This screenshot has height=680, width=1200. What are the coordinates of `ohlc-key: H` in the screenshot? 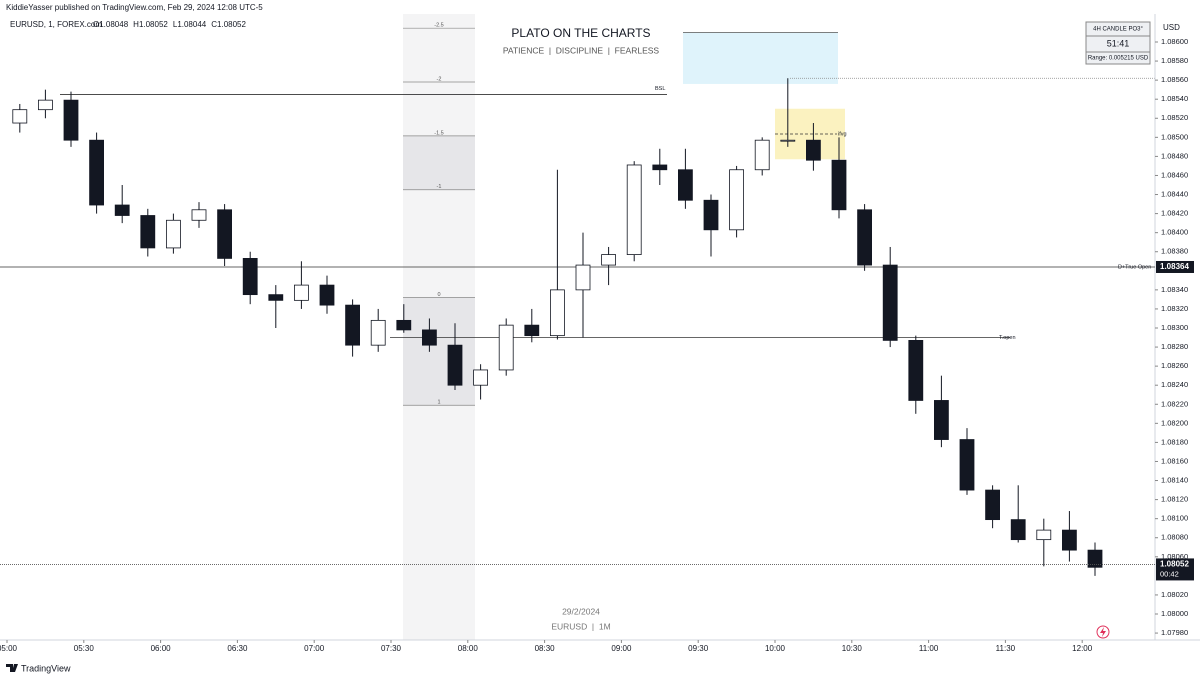 It's located at (136, 24).